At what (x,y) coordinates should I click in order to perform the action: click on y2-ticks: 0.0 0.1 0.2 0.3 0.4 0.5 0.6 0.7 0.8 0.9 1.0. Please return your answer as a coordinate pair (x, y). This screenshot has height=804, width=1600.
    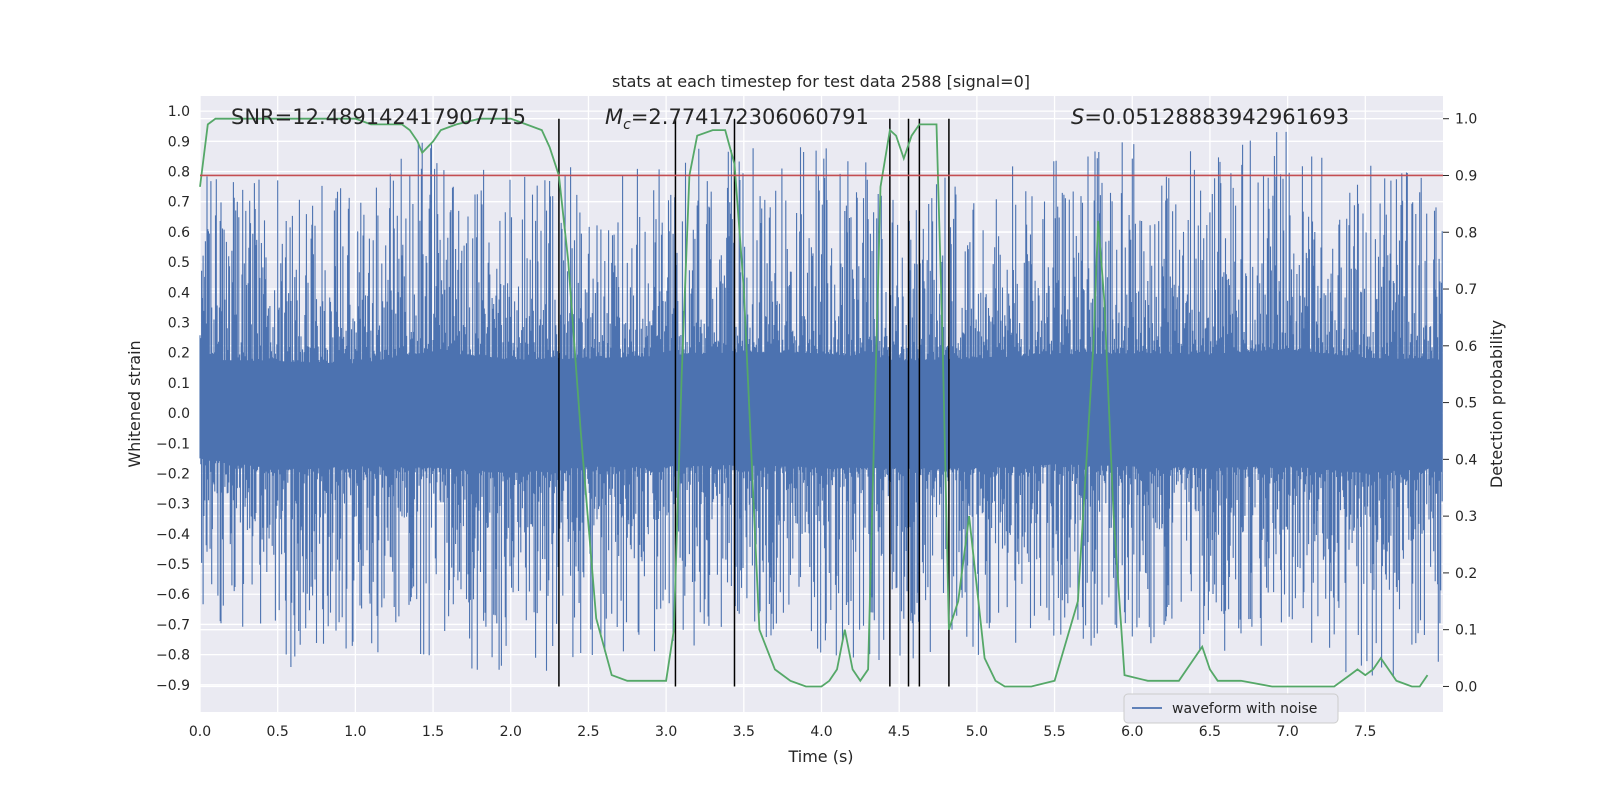
    Looking at the image, I should click on (1460, 403).